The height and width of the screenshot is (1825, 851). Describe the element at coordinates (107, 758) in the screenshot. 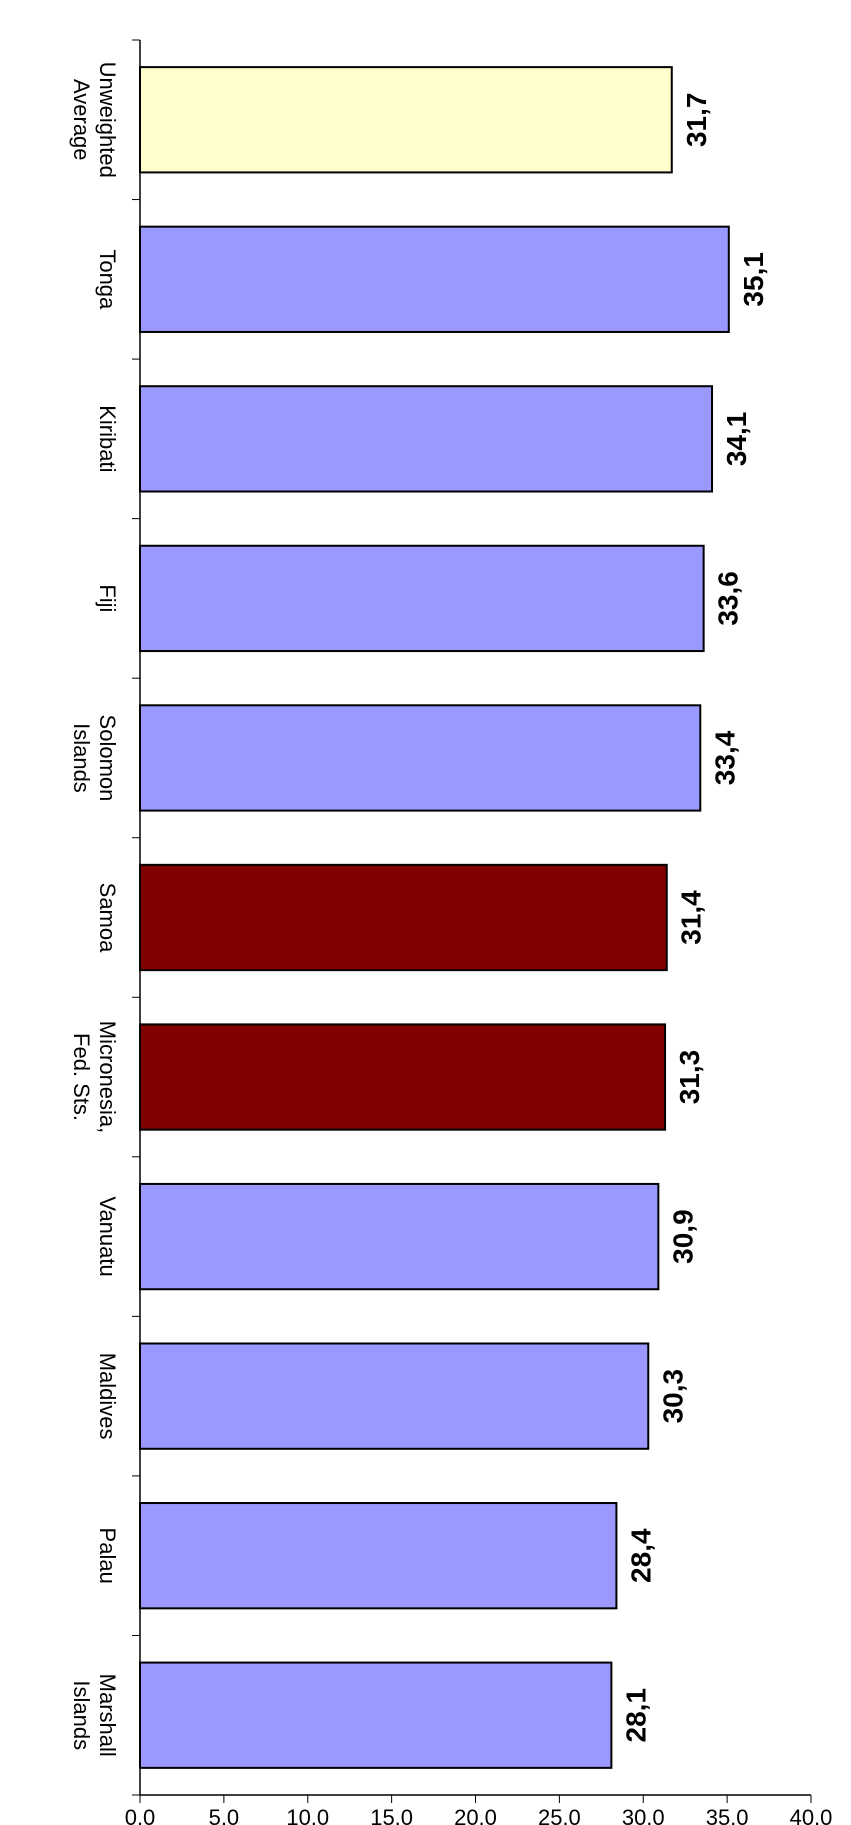

I see `category-label: Solomon` at that location.